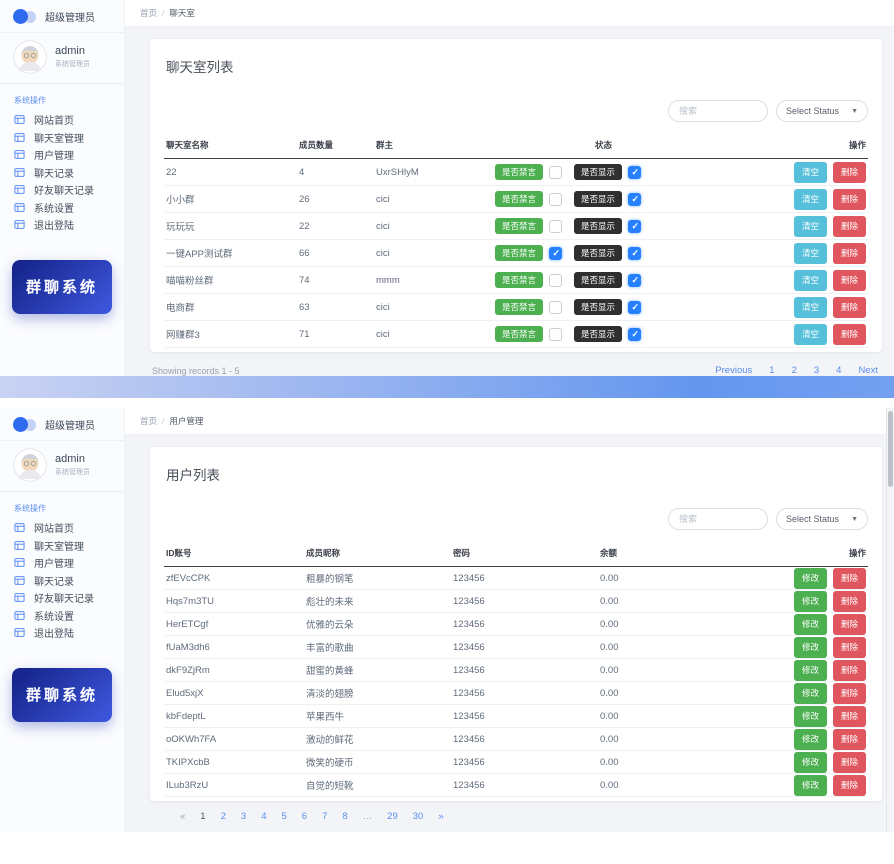 This screenshot has width=894, height=864. I want to click on pagination-first: «, so click(183, 816).